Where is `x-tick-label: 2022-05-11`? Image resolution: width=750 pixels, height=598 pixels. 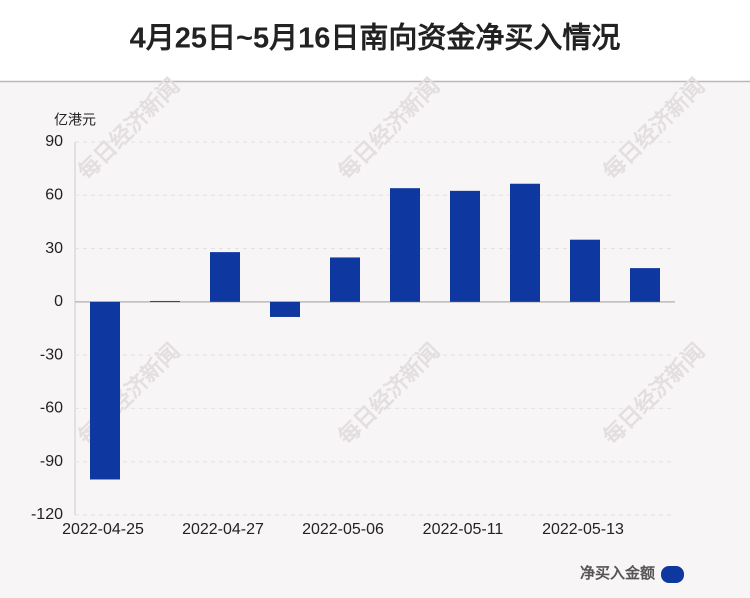 x-tick-label: 2022-05-11 is located at coordinates (463, 529).